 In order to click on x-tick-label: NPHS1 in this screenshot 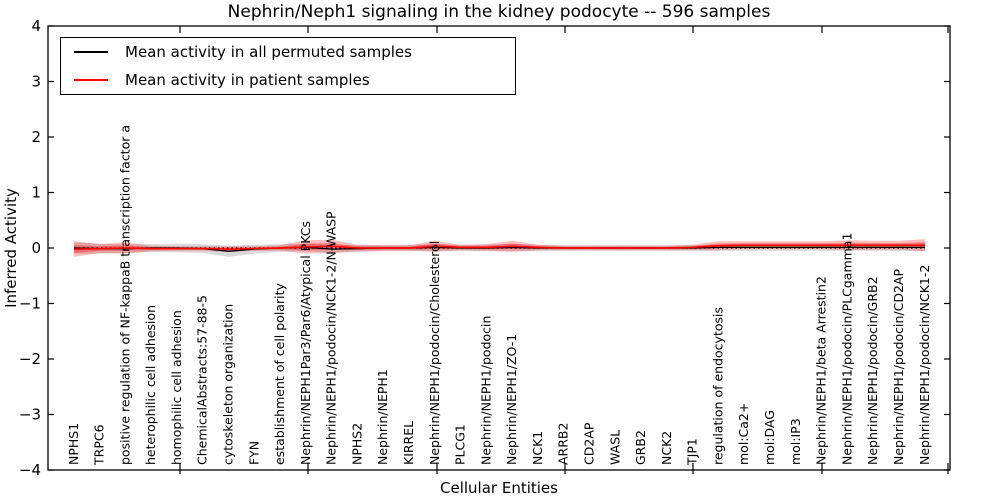, I will do `click(73, 444)`.